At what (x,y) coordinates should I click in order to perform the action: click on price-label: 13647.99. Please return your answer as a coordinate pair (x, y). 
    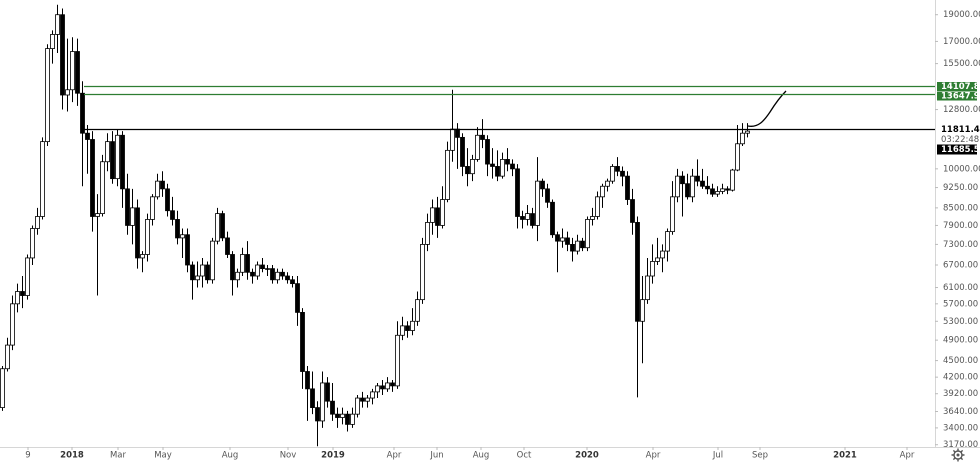
    Looking at the image, I should click on (960, 97).